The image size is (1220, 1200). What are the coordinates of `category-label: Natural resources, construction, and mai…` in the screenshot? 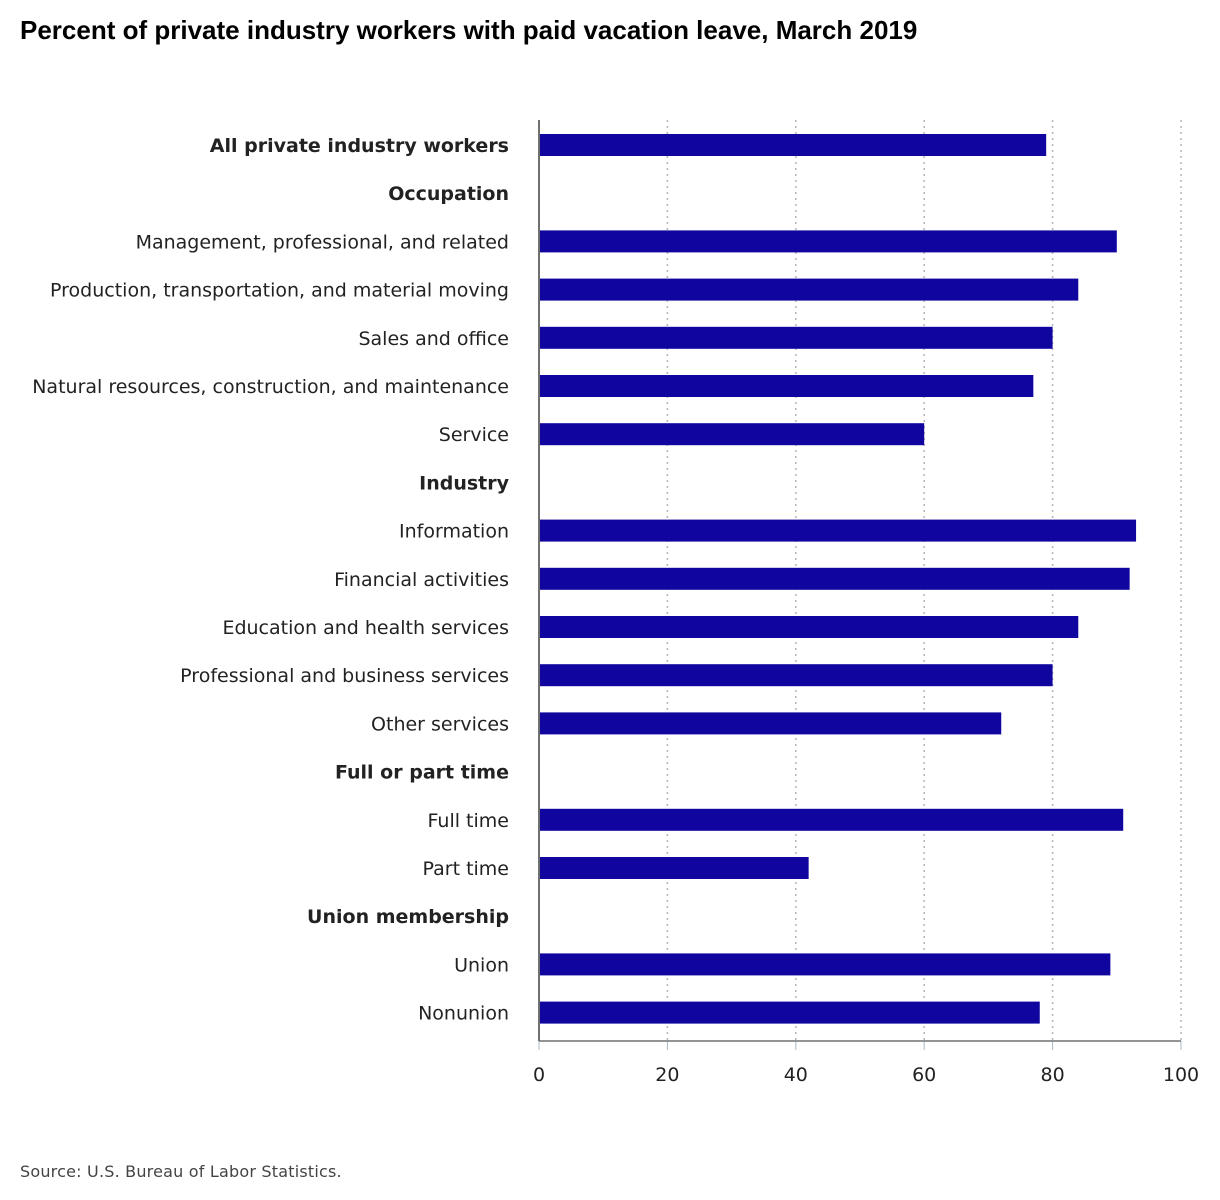 It's located at (270, 387).